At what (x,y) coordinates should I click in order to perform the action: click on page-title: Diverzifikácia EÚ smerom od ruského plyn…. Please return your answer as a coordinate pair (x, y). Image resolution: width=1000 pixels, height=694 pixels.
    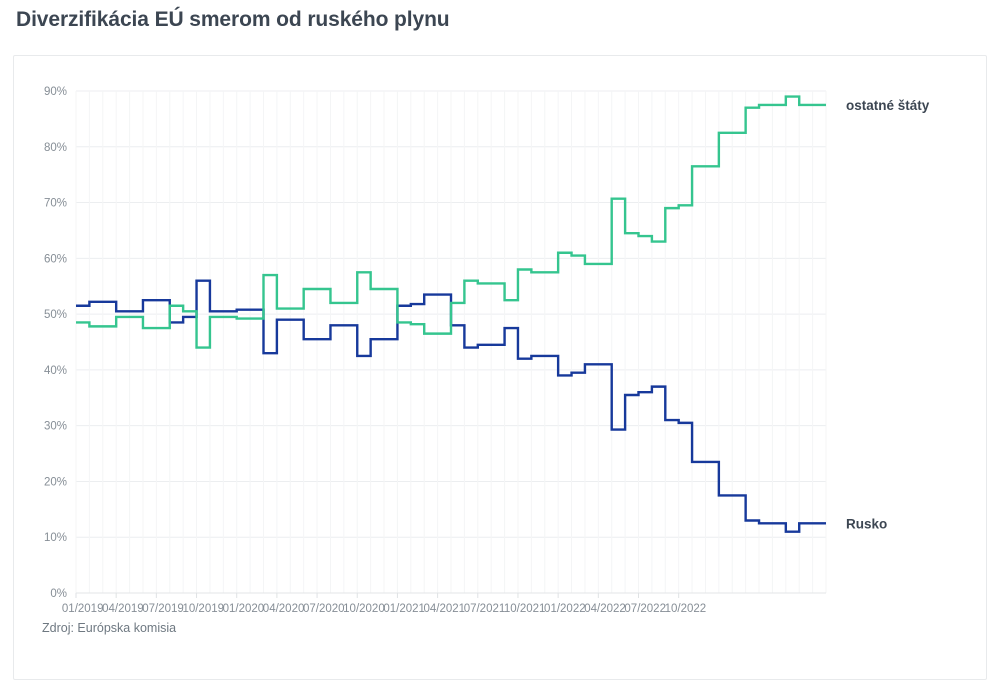
    Looking at the image, I should click on (233, 19).